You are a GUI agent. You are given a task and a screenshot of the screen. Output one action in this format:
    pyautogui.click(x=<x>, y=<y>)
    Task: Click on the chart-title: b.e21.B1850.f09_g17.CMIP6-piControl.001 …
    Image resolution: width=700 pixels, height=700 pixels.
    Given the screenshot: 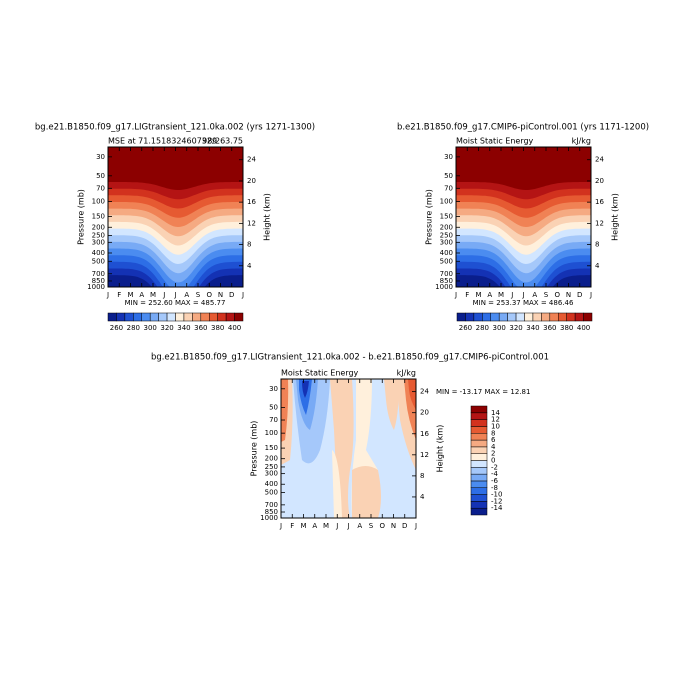 What is the action you would take?
    pyautogui.click(x=523, y=128)
    